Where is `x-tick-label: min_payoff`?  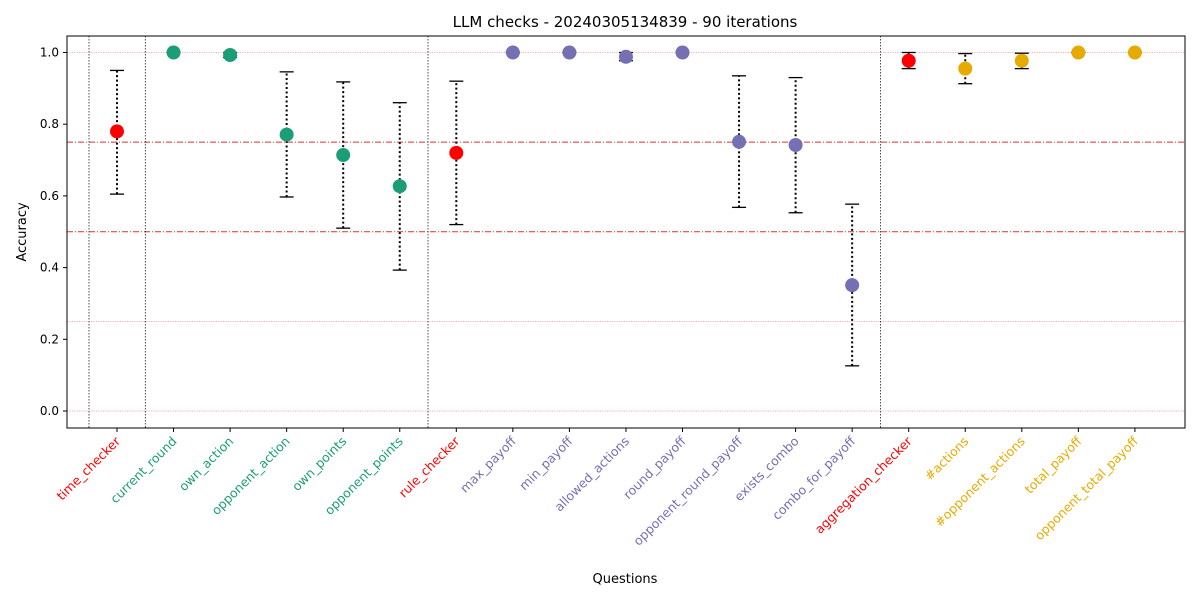 x-tick-label: min_payoff is located at coordinates (546, 463).